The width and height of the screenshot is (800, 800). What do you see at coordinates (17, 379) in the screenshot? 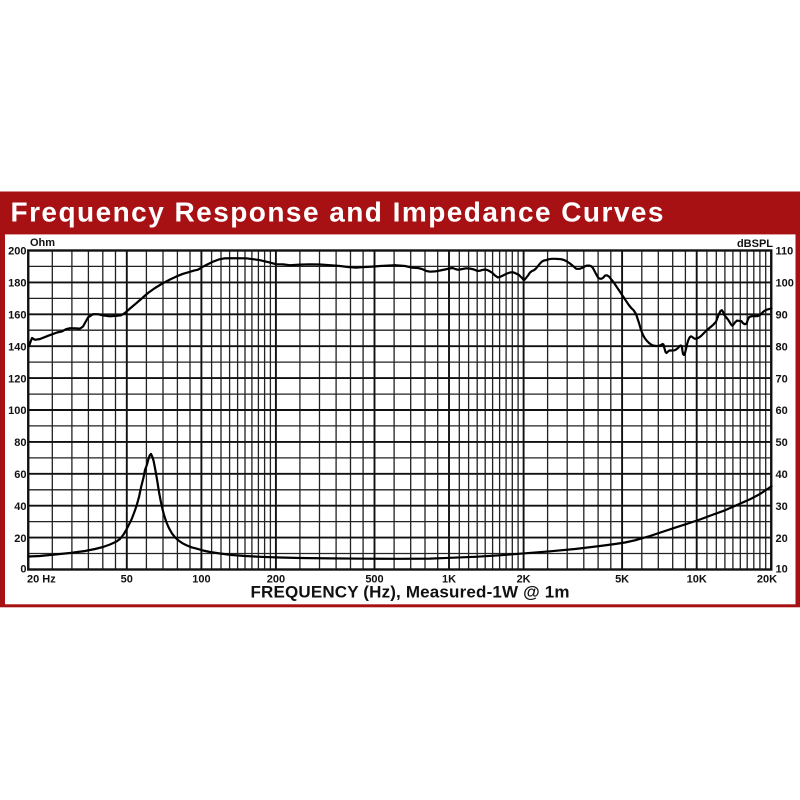
I see `svg-text: 120` at bounding box center [17, 379].